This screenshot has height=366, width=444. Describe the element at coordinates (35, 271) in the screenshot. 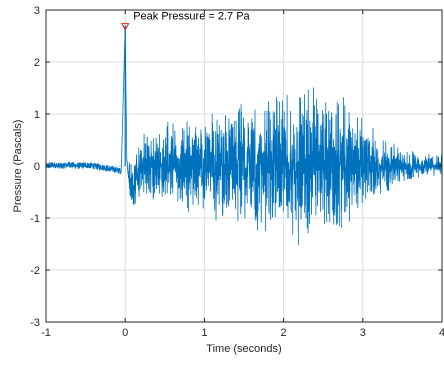

I see `y-tick-label: -2` at that location.